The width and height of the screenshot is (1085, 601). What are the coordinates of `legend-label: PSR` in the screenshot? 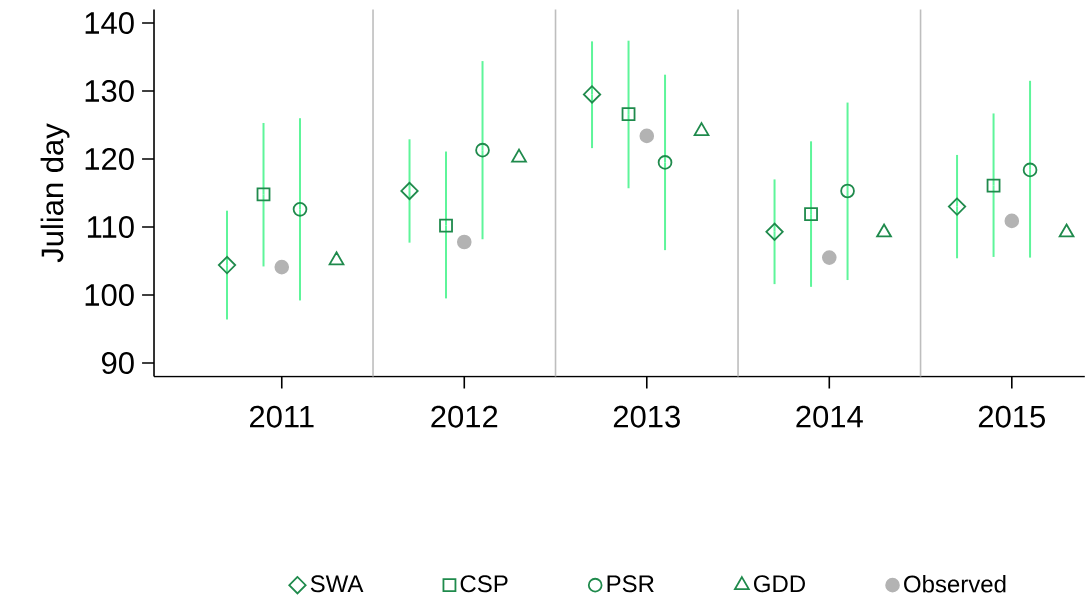 It's located at (630, 584).